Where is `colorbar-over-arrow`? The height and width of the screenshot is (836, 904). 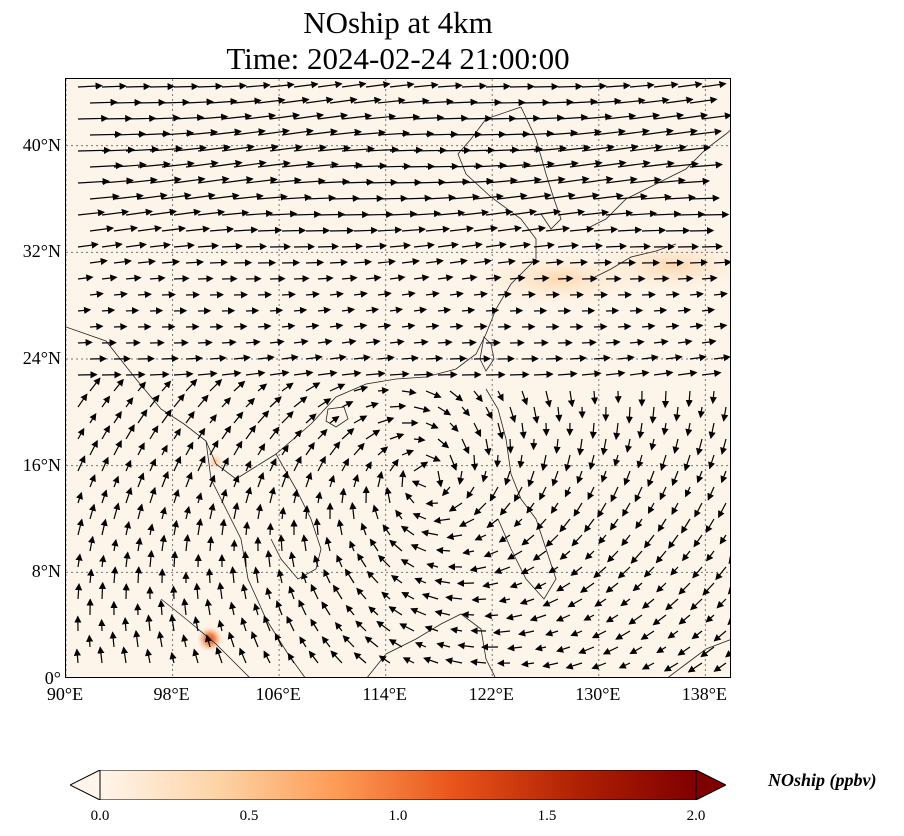
colorbar-over-arrow is located at coordinates (711, 785).